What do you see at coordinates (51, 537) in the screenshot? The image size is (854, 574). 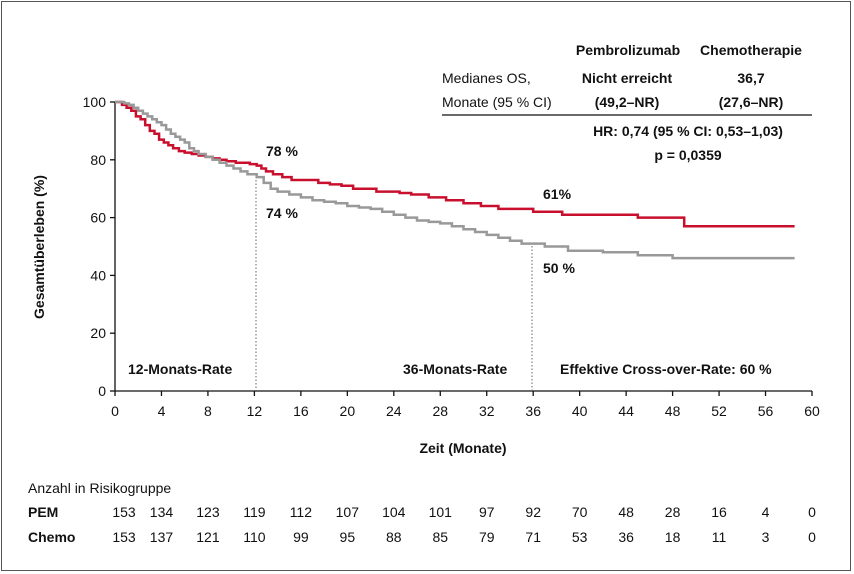 I see `risk-row-label: Chemo` at bounding box center [51, 537].